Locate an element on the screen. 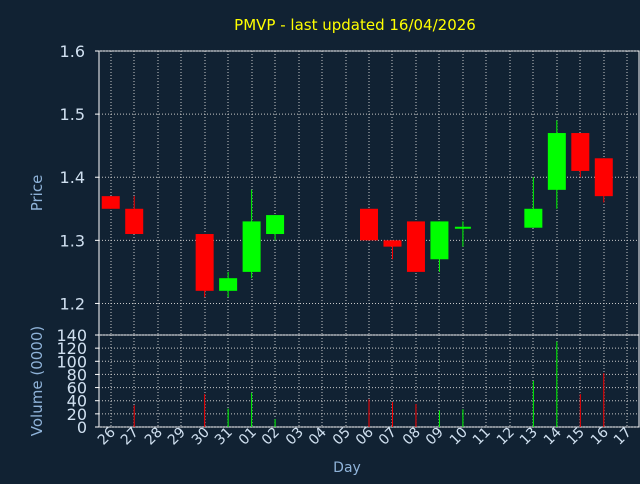  x-tick-label: 26 is located at coordinates (107, 436).